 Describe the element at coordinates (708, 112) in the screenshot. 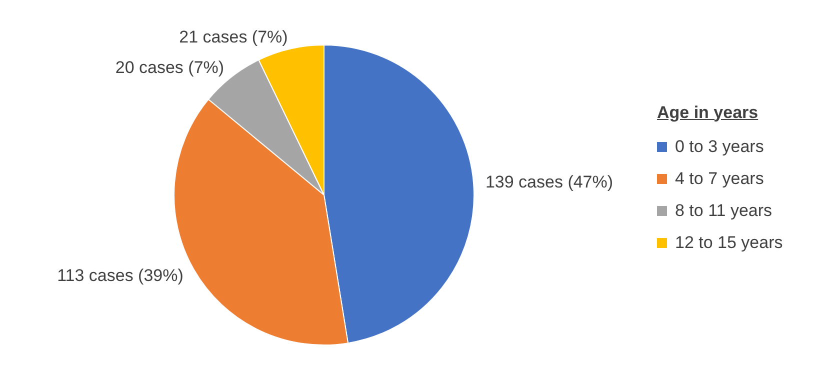

I see `legend-title: Age in years` at that location.